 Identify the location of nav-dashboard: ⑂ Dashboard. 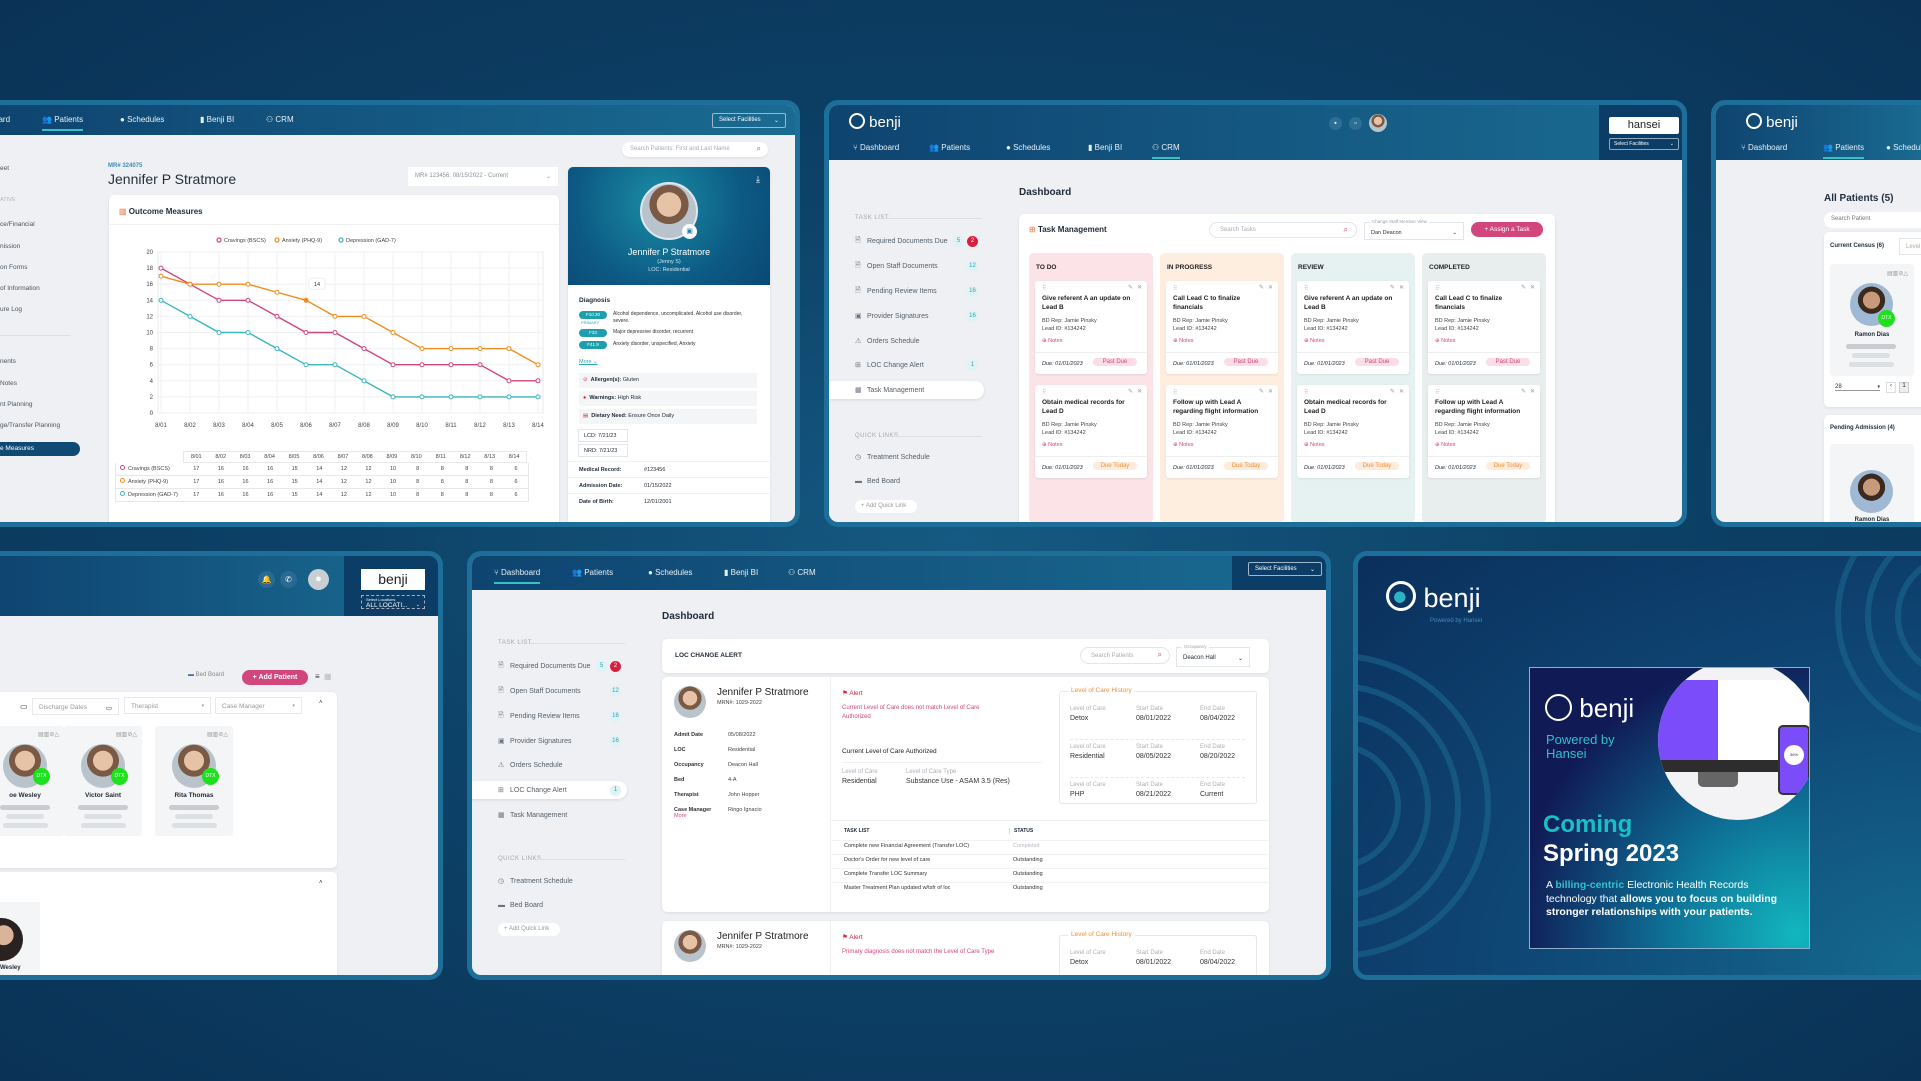
(517, 576).